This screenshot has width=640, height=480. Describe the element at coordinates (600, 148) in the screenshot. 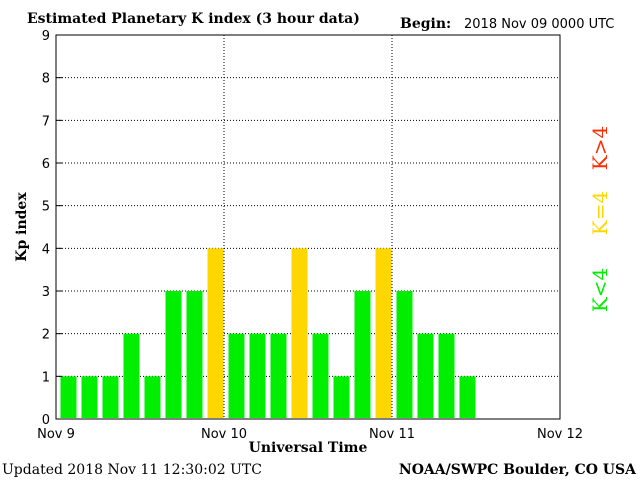

I see `legend-k-above-4: K>4` at that location.